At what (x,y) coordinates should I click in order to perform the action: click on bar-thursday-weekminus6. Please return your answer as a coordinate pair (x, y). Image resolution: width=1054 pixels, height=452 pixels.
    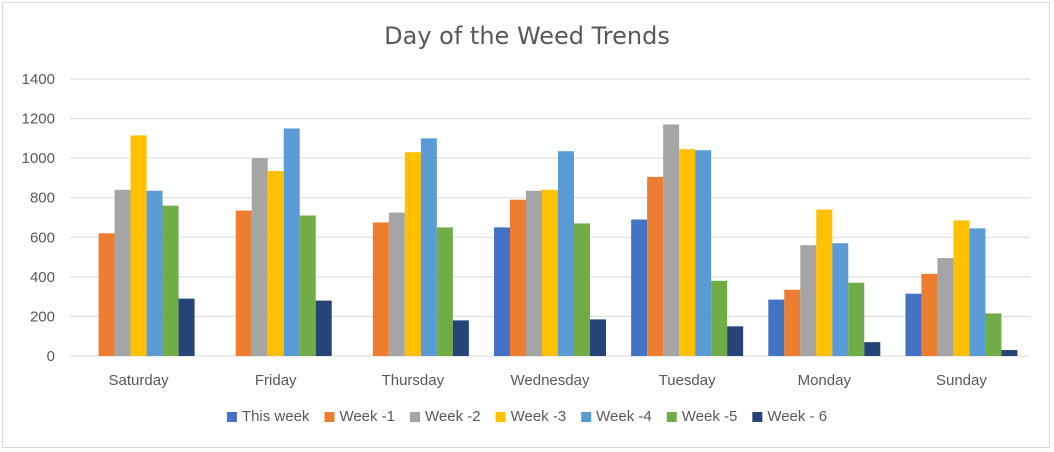
    Looking at the image, I should click on (460, 338).